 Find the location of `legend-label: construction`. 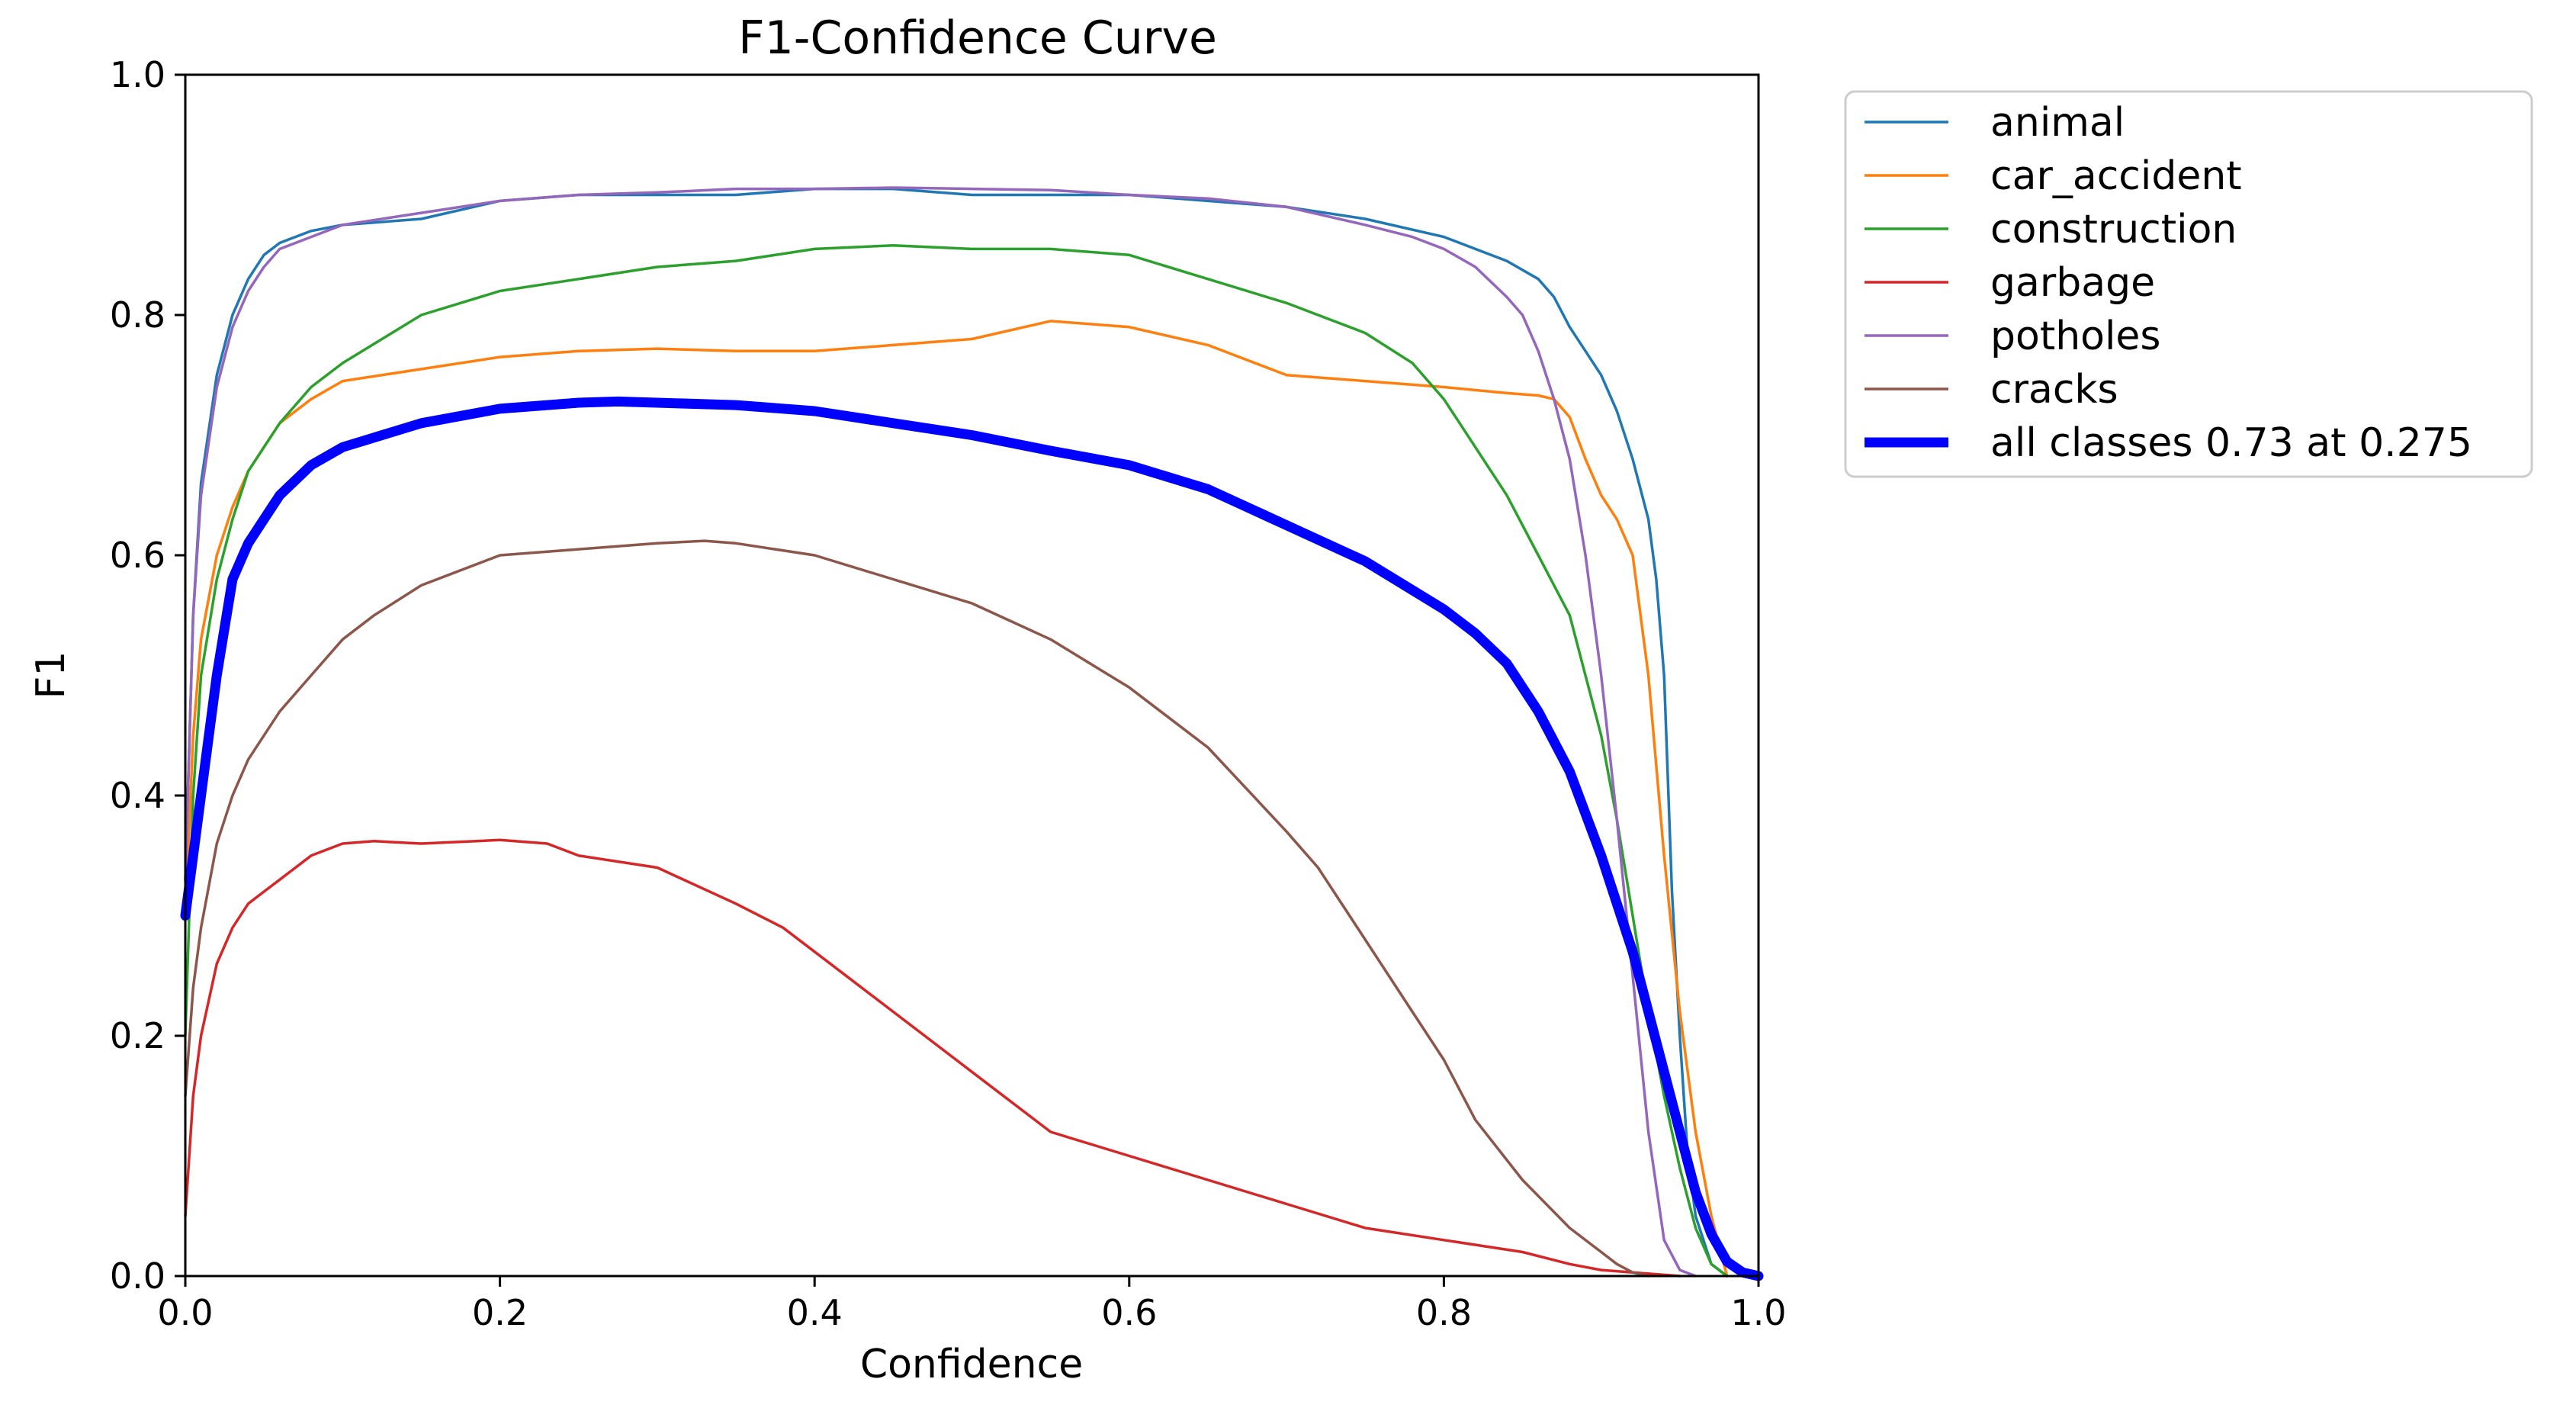

legend-label: construction is located at coordinates (2113, 229).